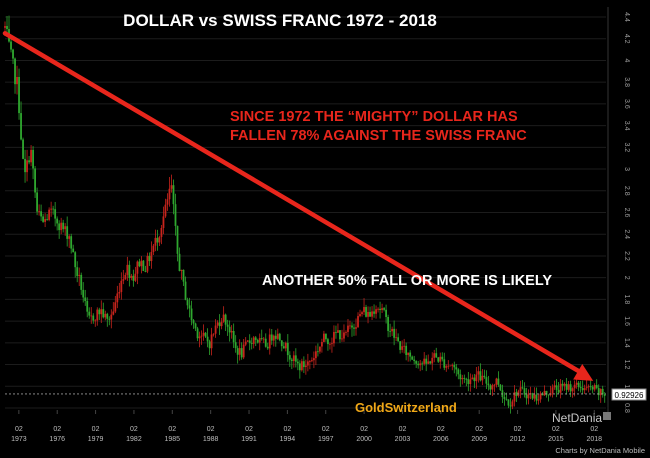 Image resolution: width=650 pixels, height=458 pixels. Describe the element at coordinates (280, 20) in the screenshot. I see `chart-title: DOLLAR vs SWISS FRANC 1972 - 2018` at that location.